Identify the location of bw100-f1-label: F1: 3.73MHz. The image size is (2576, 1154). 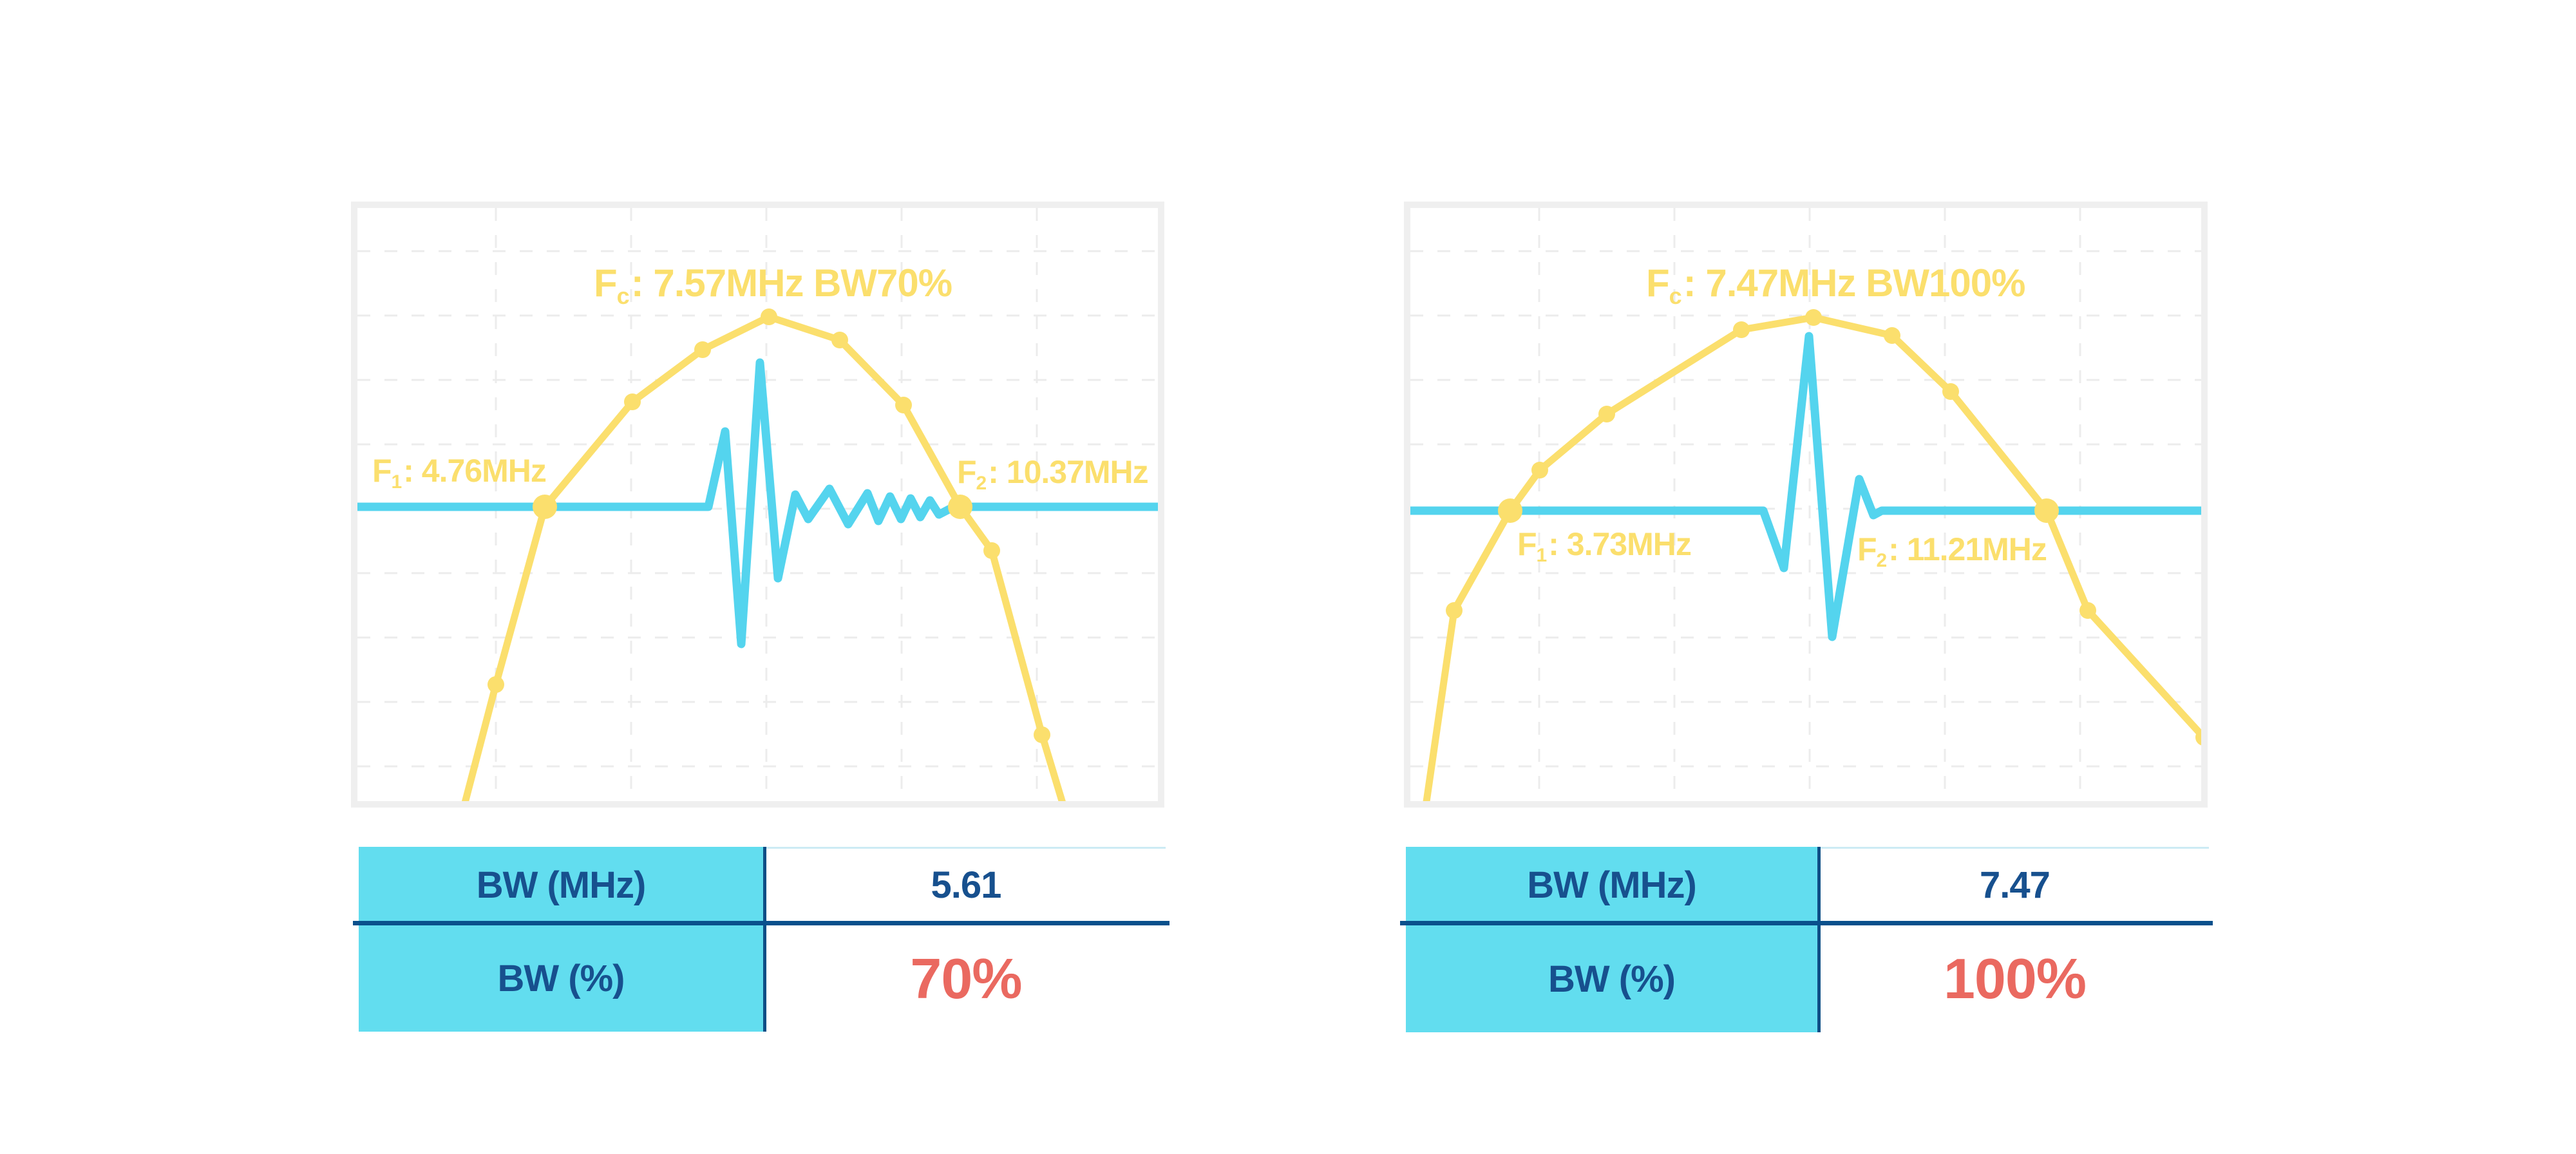
(1605, 545).